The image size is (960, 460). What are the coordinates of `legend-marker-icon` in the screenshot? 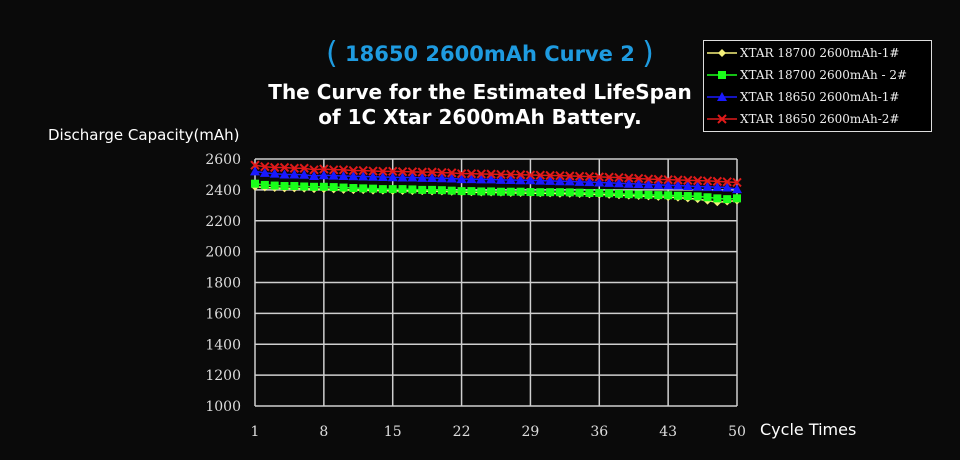 It's located at (722, 74).